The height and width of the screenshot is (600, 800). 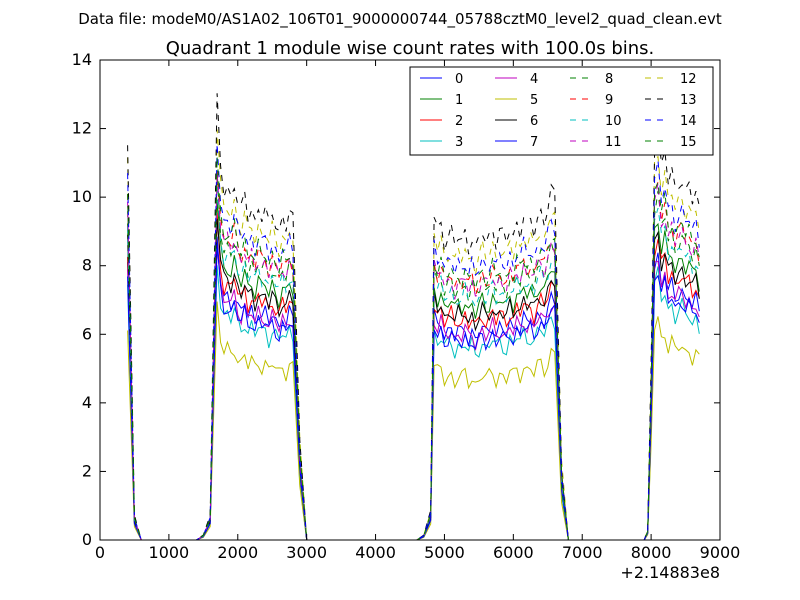 What do you see at coordinates (82, 128) in the screenshot?
I see `y-tick-label: 12` at bounding box center [82, 128].